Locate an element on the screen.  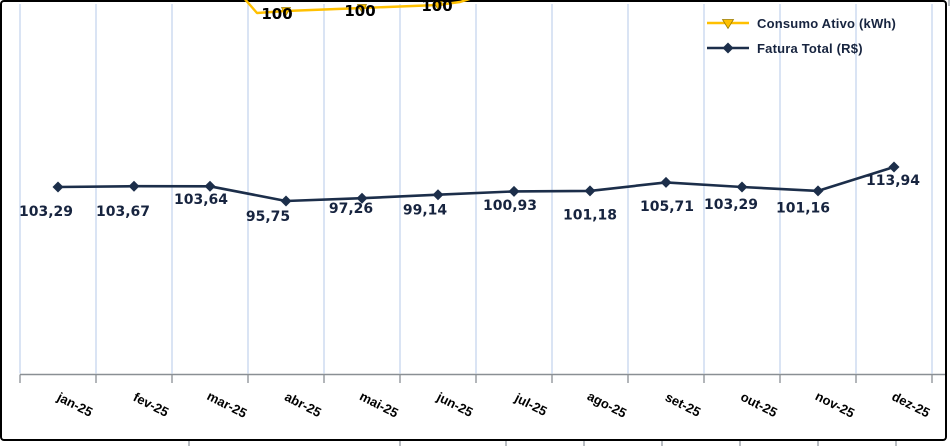
fatura-data-label: 99,14 is located at coordinates (425, 211).